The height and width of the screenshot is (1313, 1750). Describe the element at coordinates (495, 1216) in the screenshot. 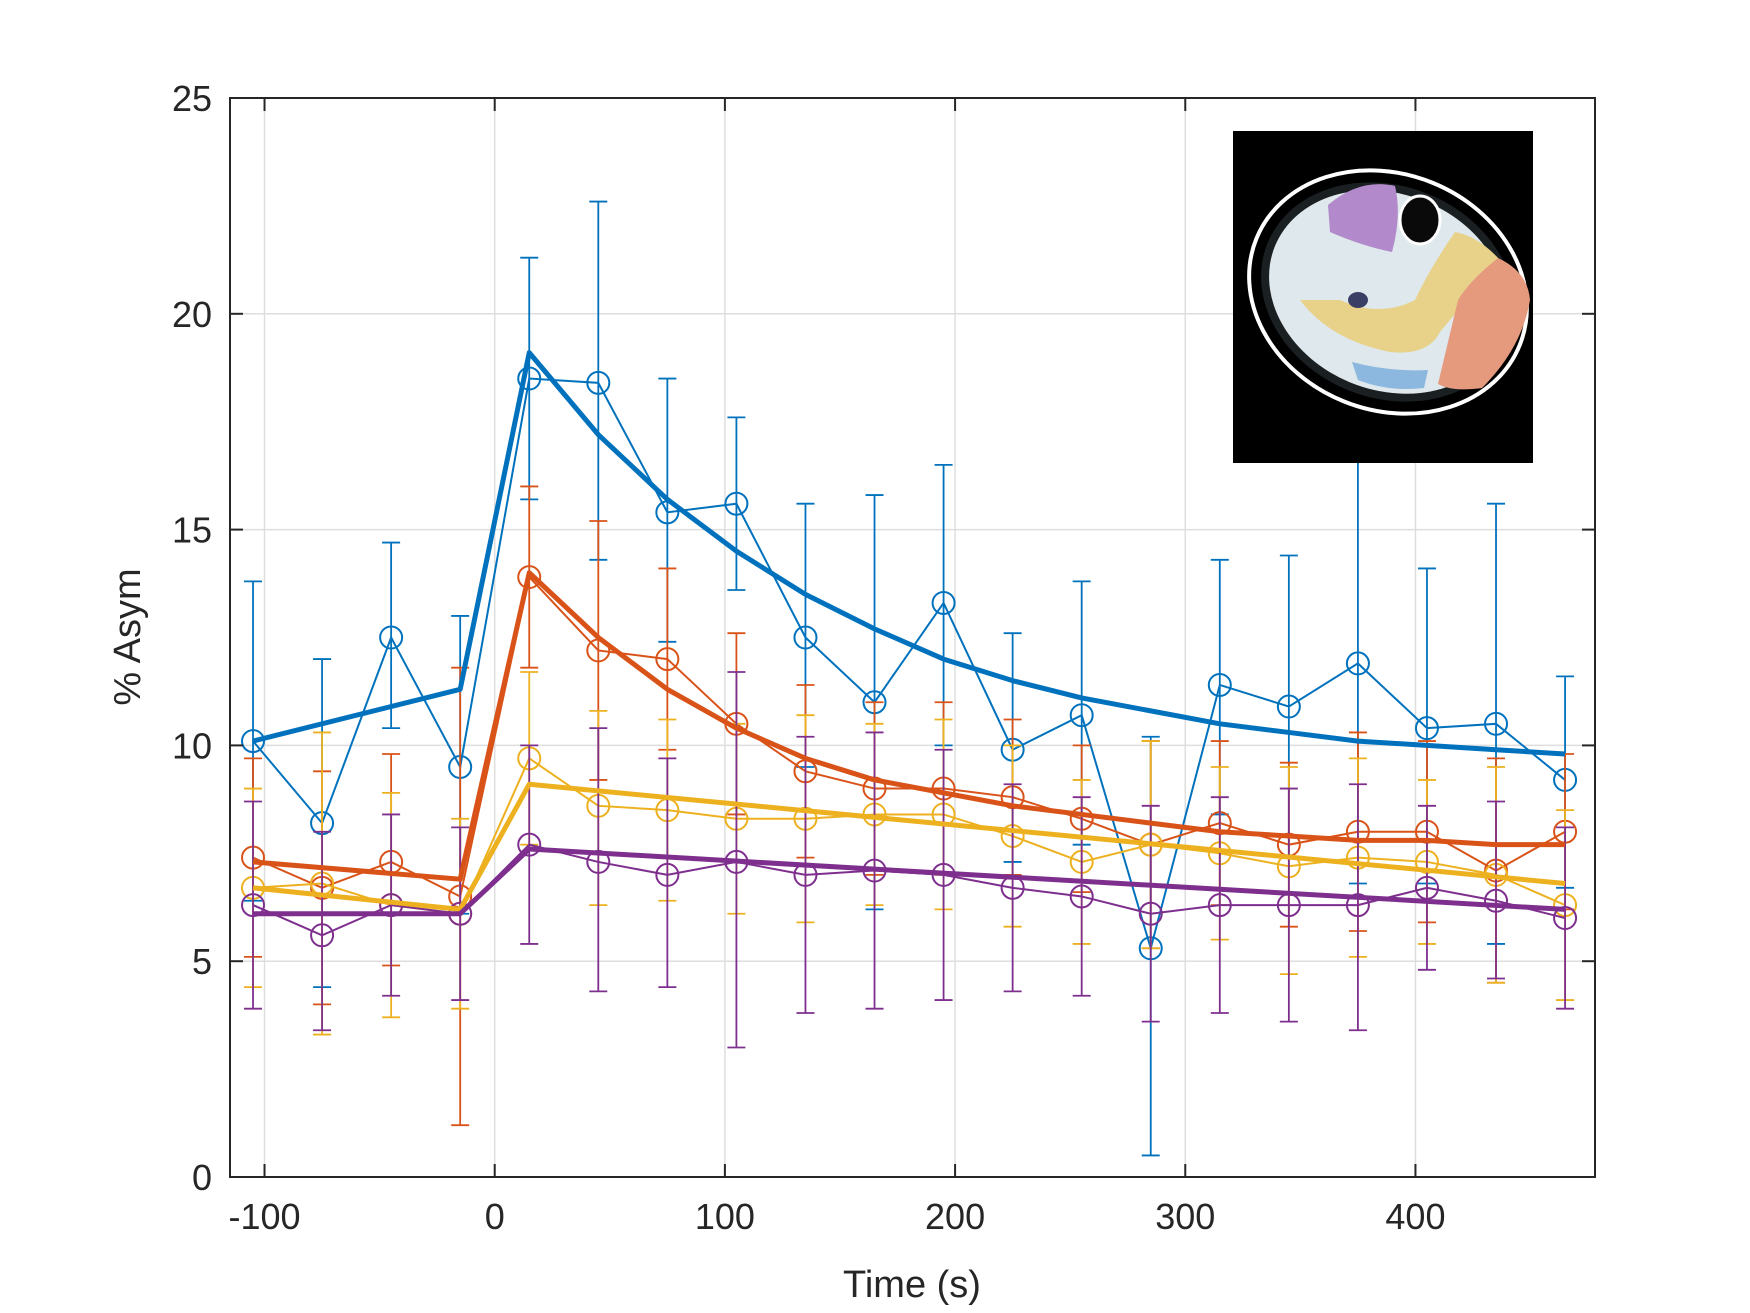

I see `x-tick-label: 0` at that location.